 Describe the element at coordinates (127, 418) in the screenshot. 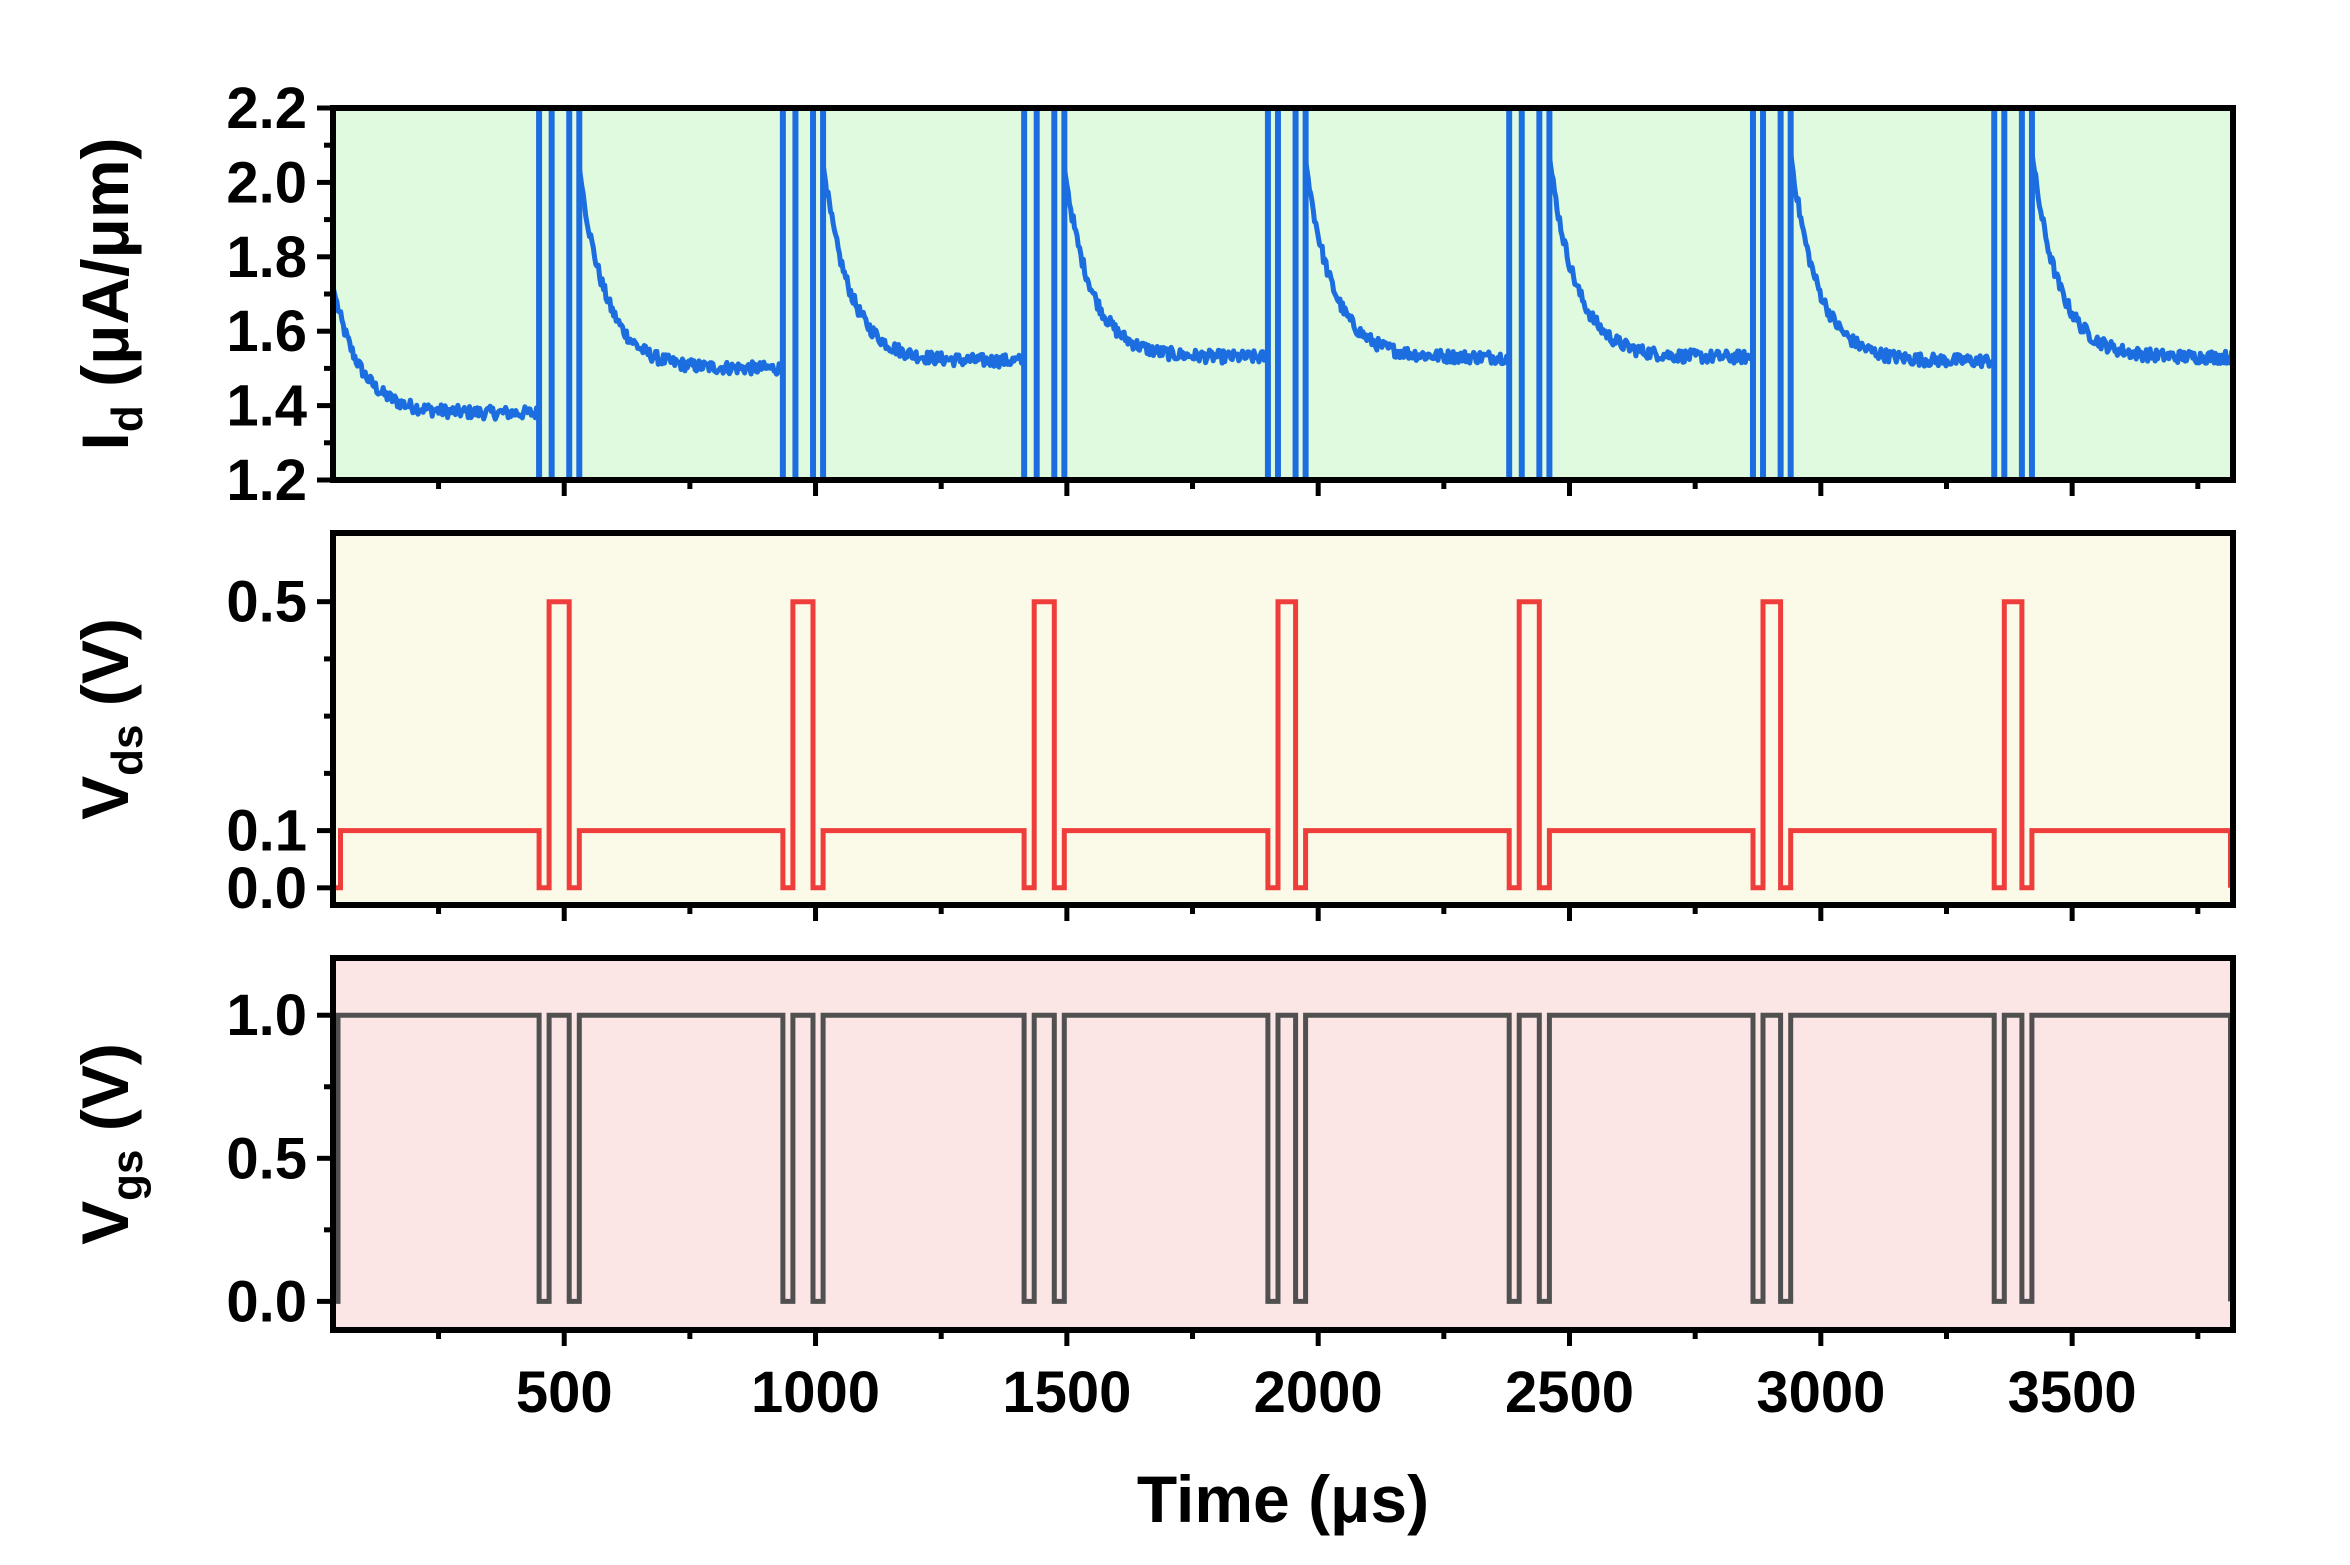

I see `y-title-sub: d` at that location.